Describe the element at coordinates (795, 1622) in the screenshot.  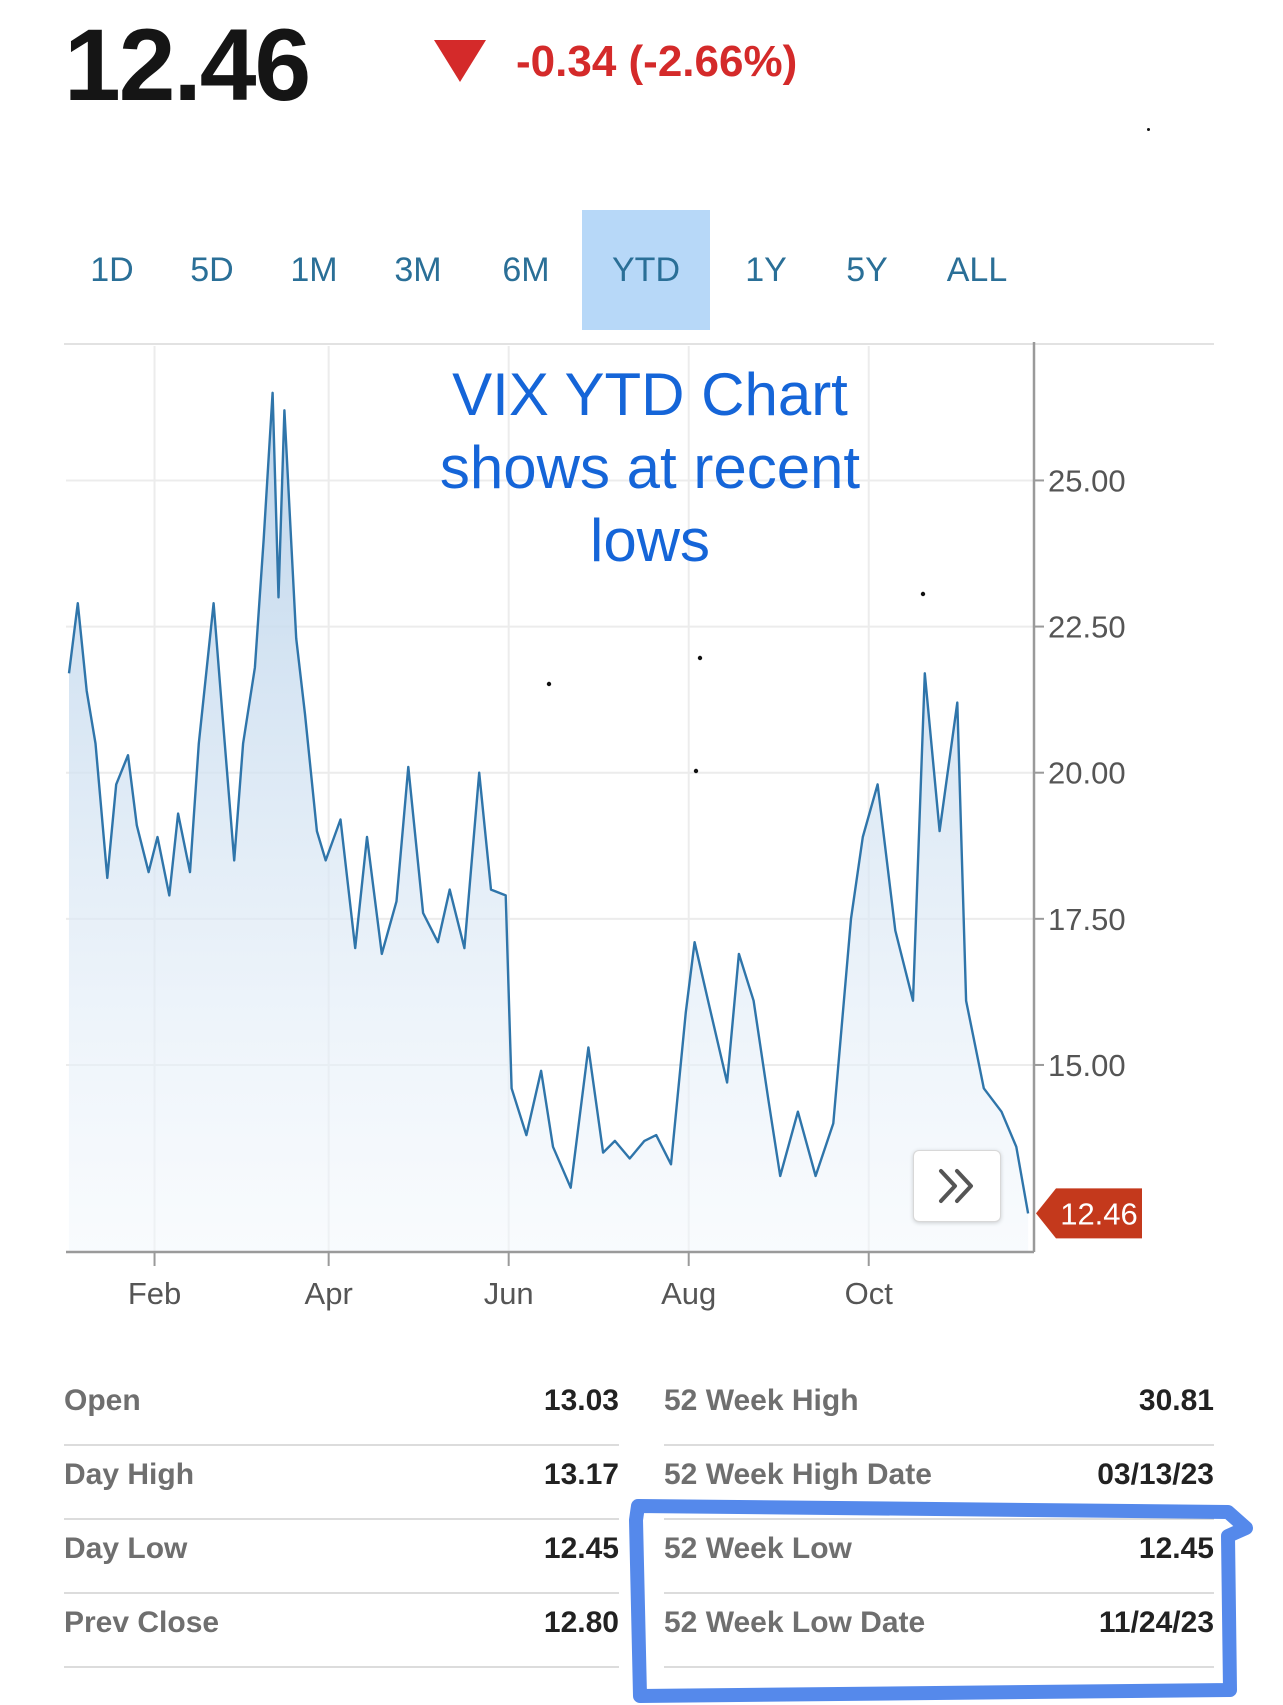
I see `stat-label: 52 Week Low Date` at that location.